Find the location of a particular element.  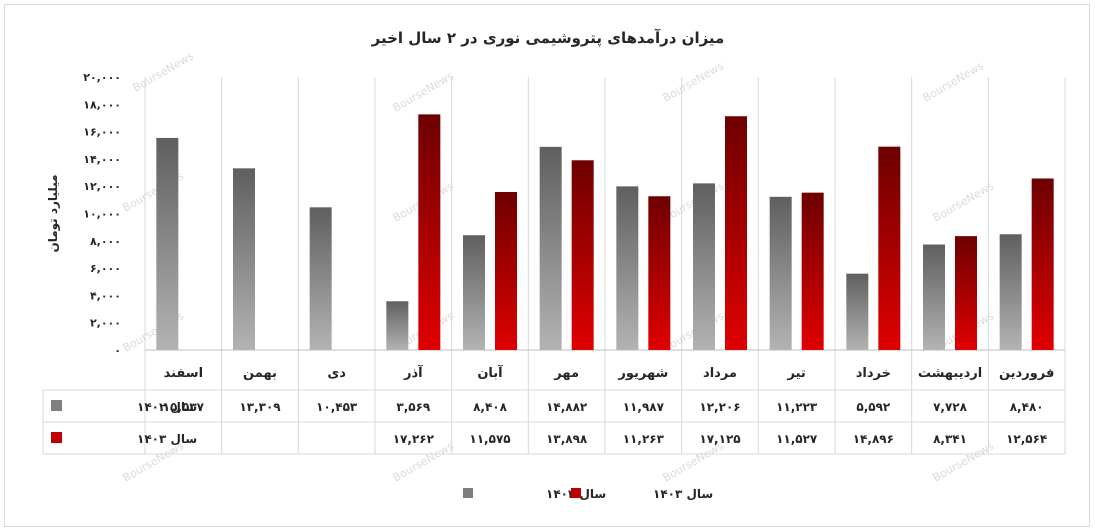

table-cell-value: ۵,۵۹۲ is located at coordinates (873, 407).